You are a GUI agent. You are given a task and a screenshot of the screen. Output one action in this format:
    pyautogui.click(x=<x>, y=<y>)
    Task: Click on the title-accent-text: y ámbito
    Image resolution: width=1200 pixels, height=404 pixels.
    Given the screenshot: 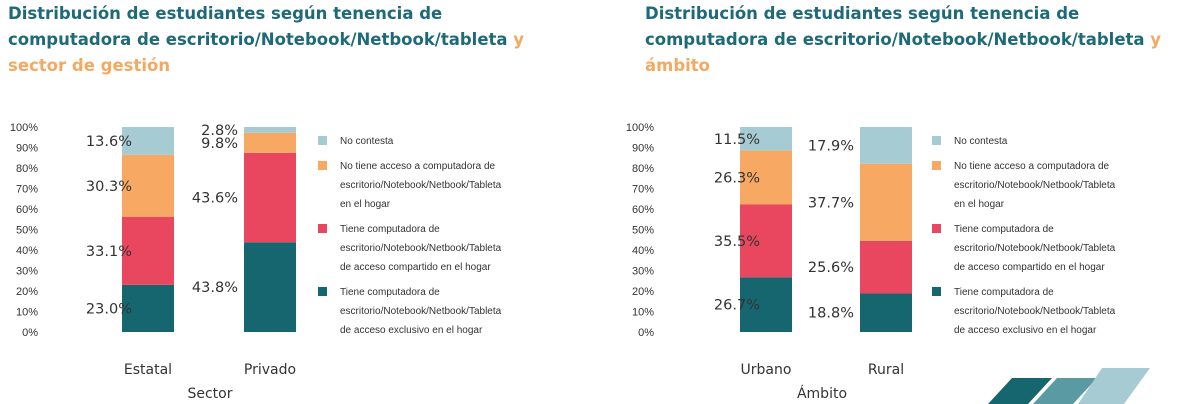 What is the action you would take?
    pyautogui.click(x=903, y=52)
    